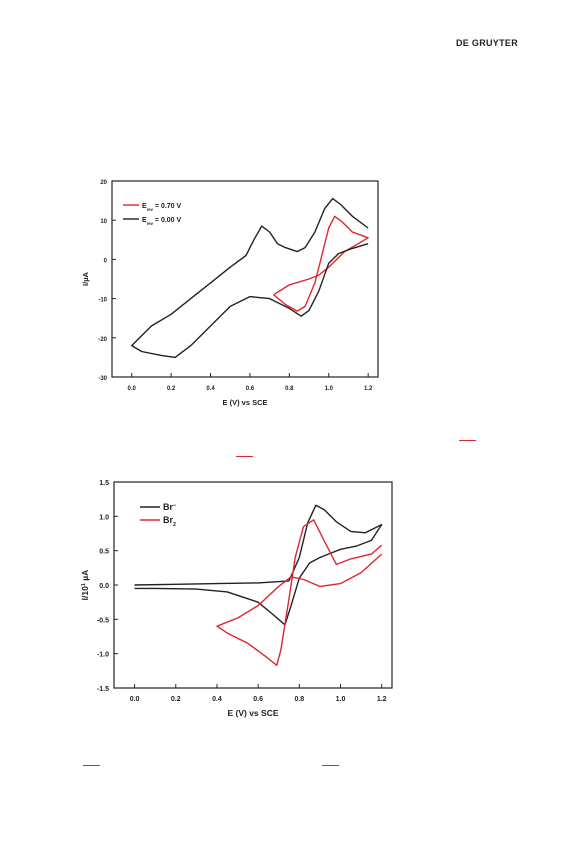 The image size is (585, 868). Describe the element at coordinates (85, 585) in the screenshot. I see `y-axis-label: I/101 µA` at that location.